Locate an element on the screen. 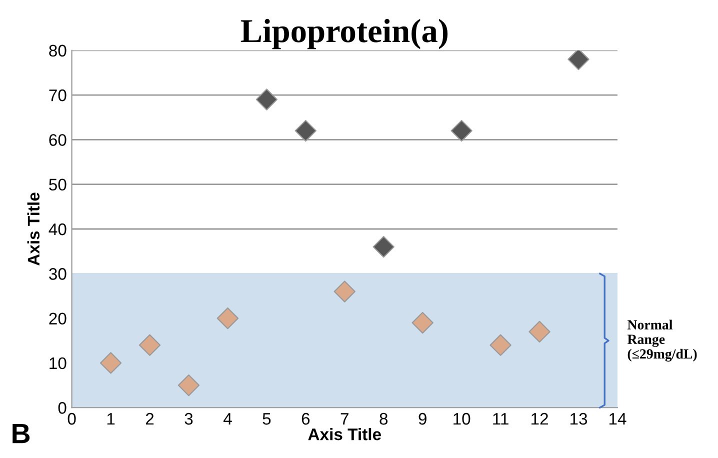 The height and width of the screenshot is (458, 718). x-tick-label: 11 is located at coordinates (500, 419).